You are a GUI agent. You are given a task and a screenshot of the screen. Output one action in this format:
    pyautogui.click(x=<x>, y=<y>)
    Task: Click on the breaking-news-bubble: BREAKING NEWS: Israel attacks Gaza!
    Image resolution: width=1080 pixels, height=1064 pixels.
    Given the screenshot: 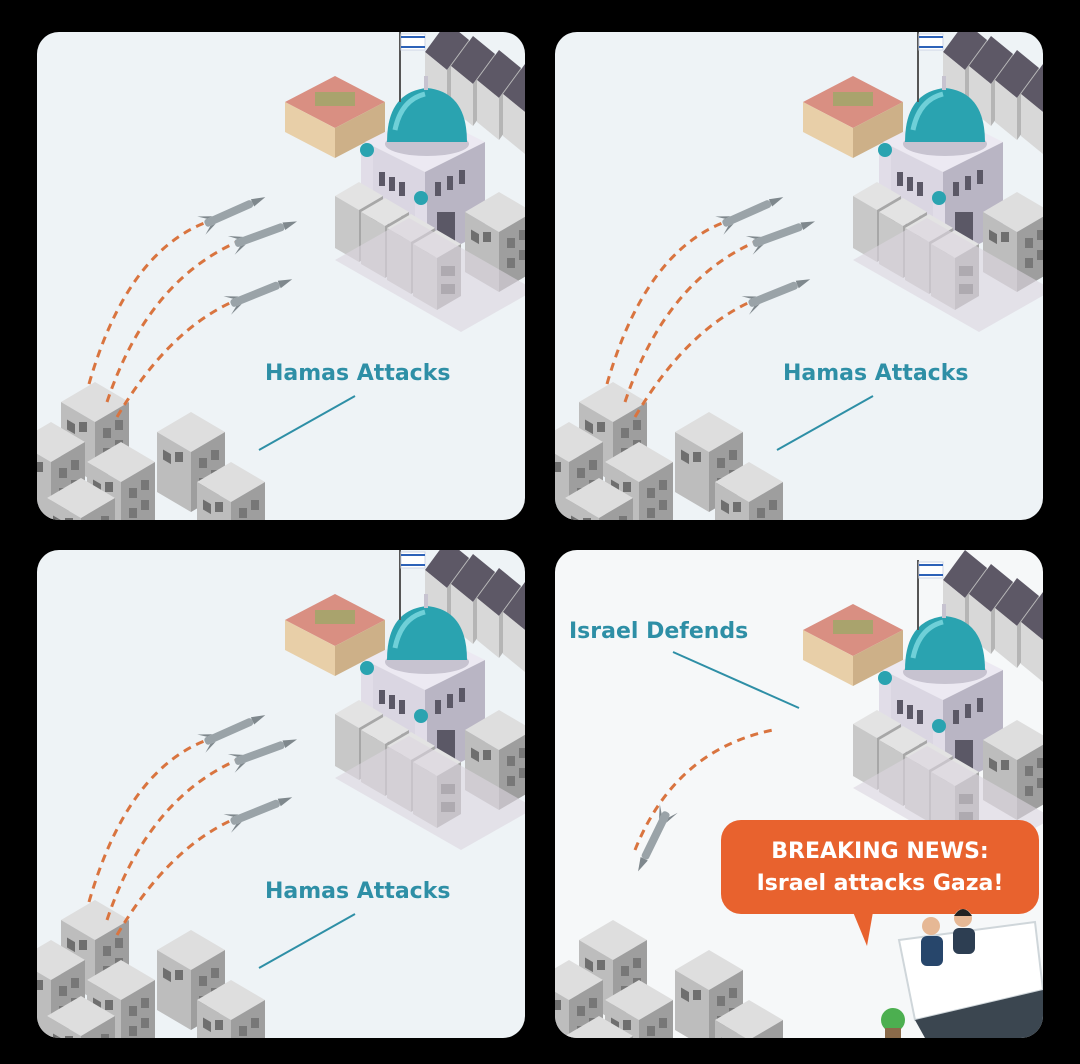 What is the action you would take?
    pyautogui.click(x=880, y=883)
    